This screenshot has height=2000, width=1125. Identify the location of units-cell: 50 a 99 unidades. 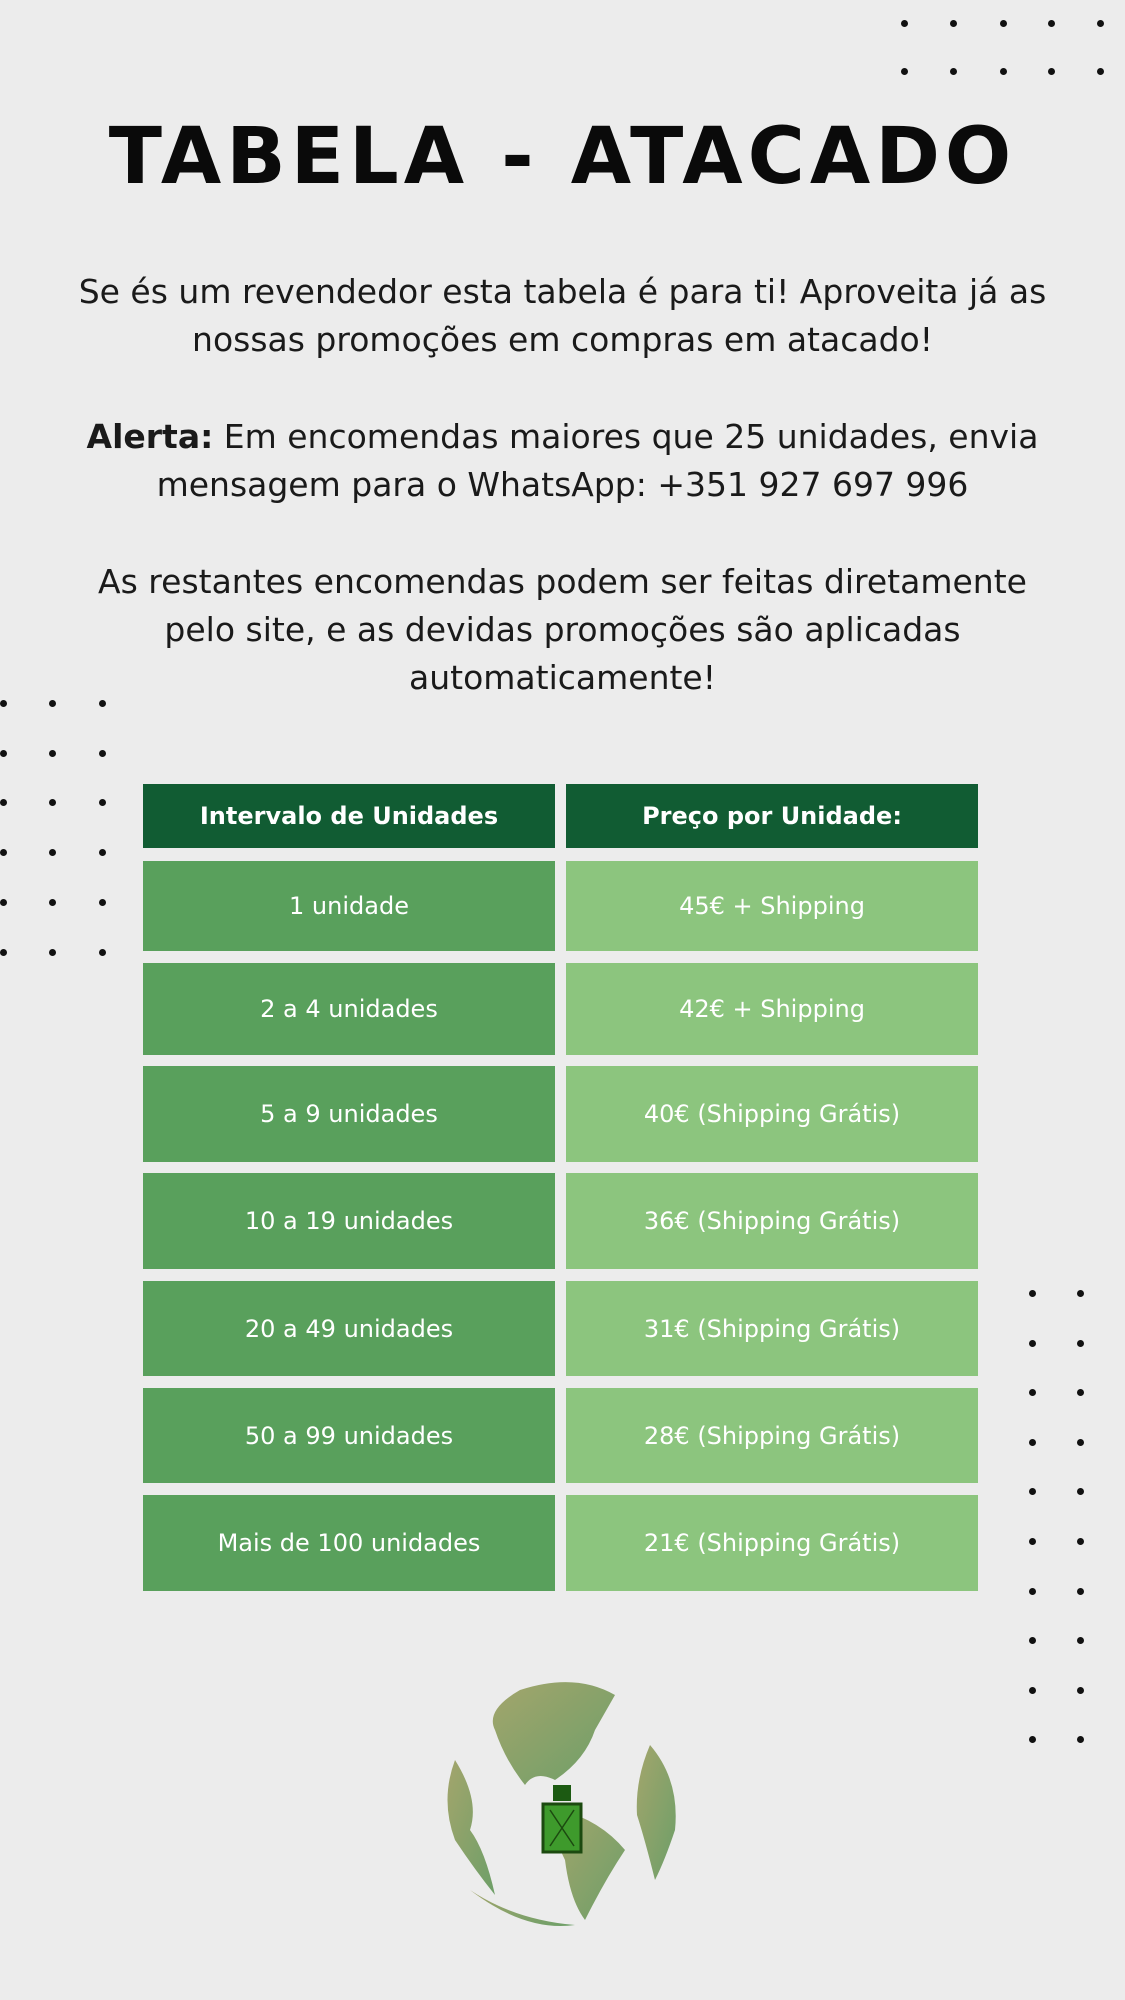
(349, 1435).